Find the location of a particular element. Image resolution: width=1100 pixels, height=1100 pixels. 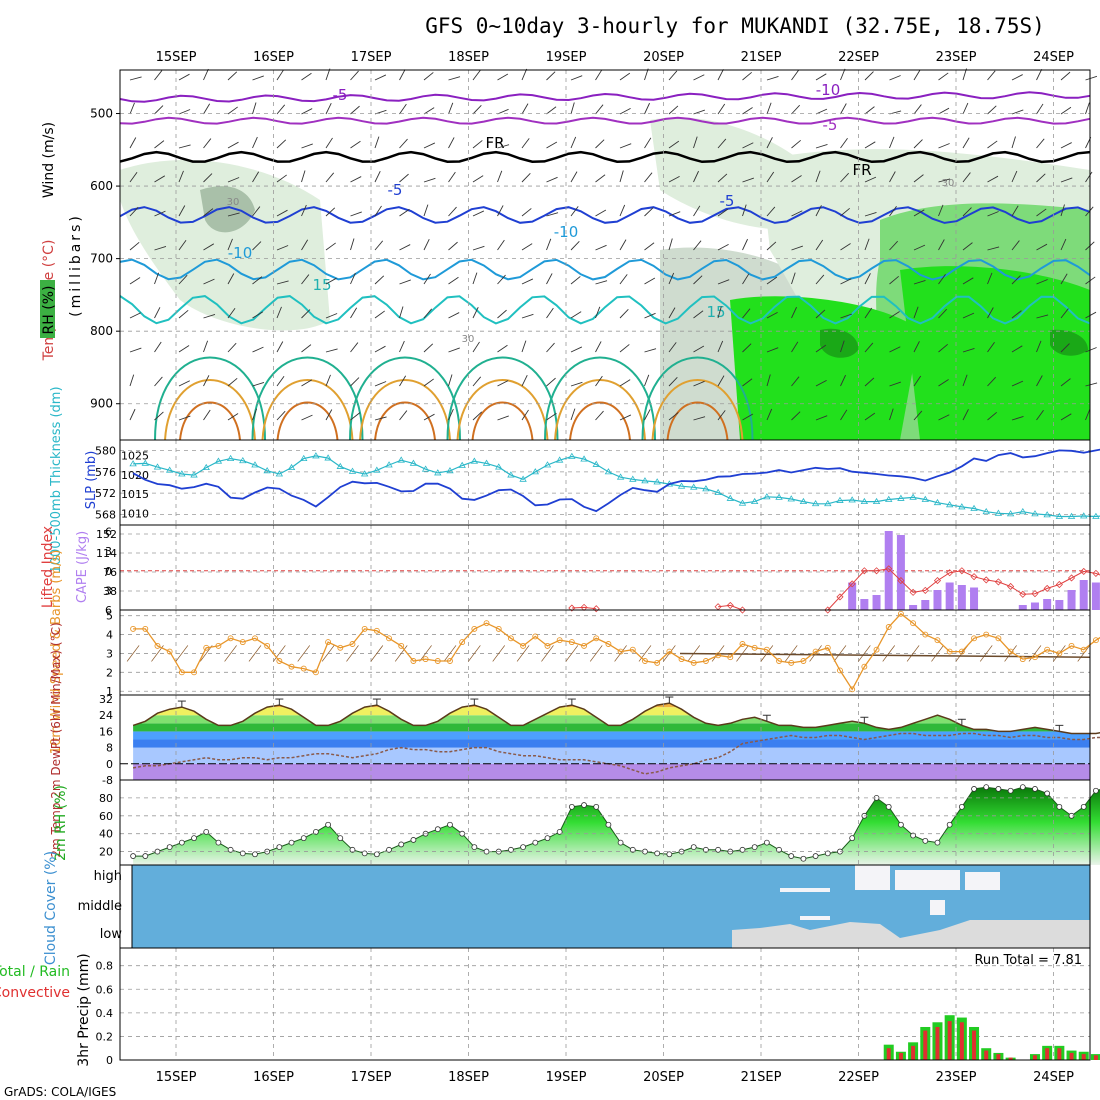

rh2m-axis-label: 2m RH (%) is located at coordinates (61, 823).